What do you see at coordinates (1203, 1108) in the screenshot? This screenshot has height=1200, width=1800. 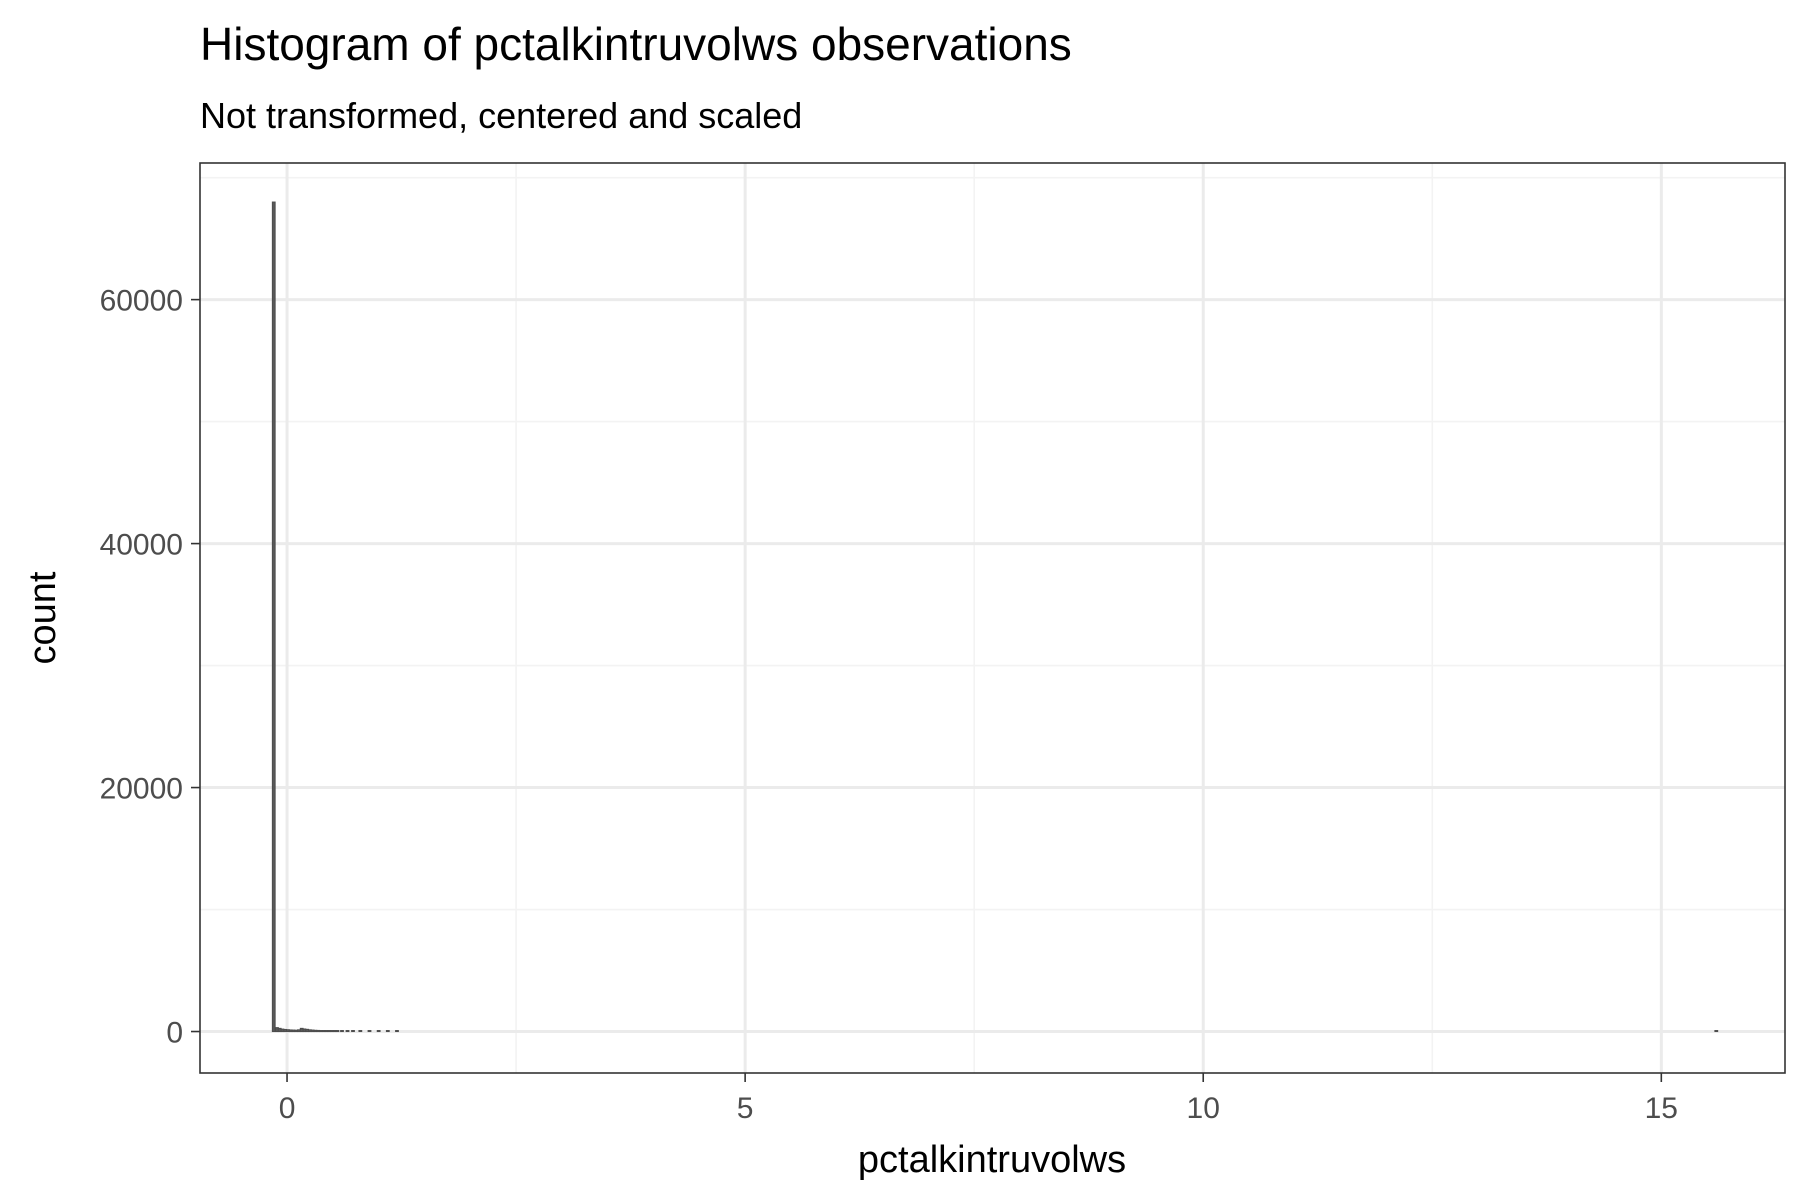 I see `x-tick-label: 10` at bounding box center [1203, 1108].